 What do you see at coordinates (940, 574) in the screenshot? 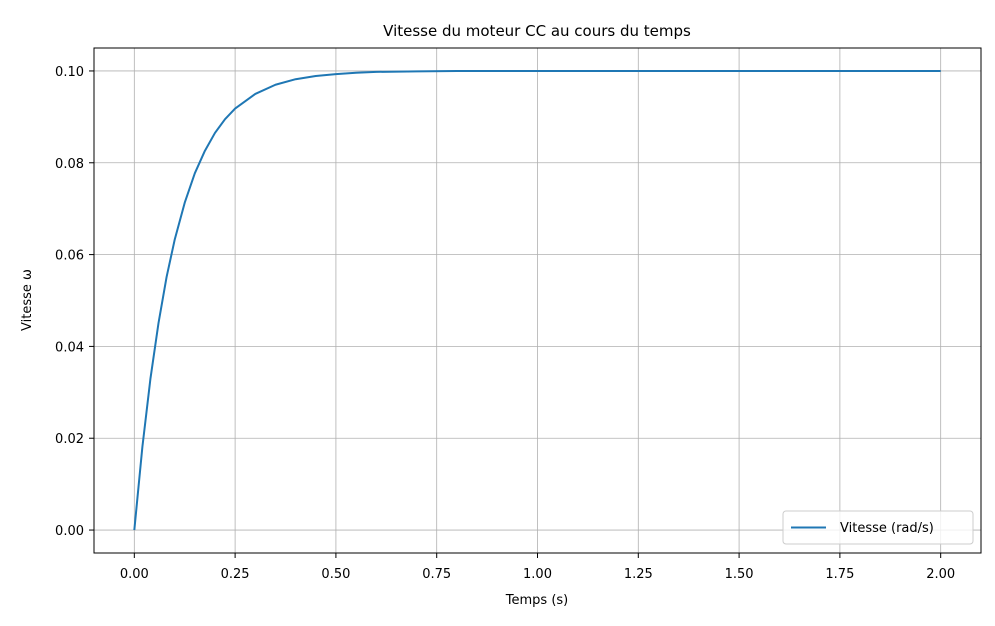
I see `x-tick-label: 2.00` at bounding box center [940, 574].